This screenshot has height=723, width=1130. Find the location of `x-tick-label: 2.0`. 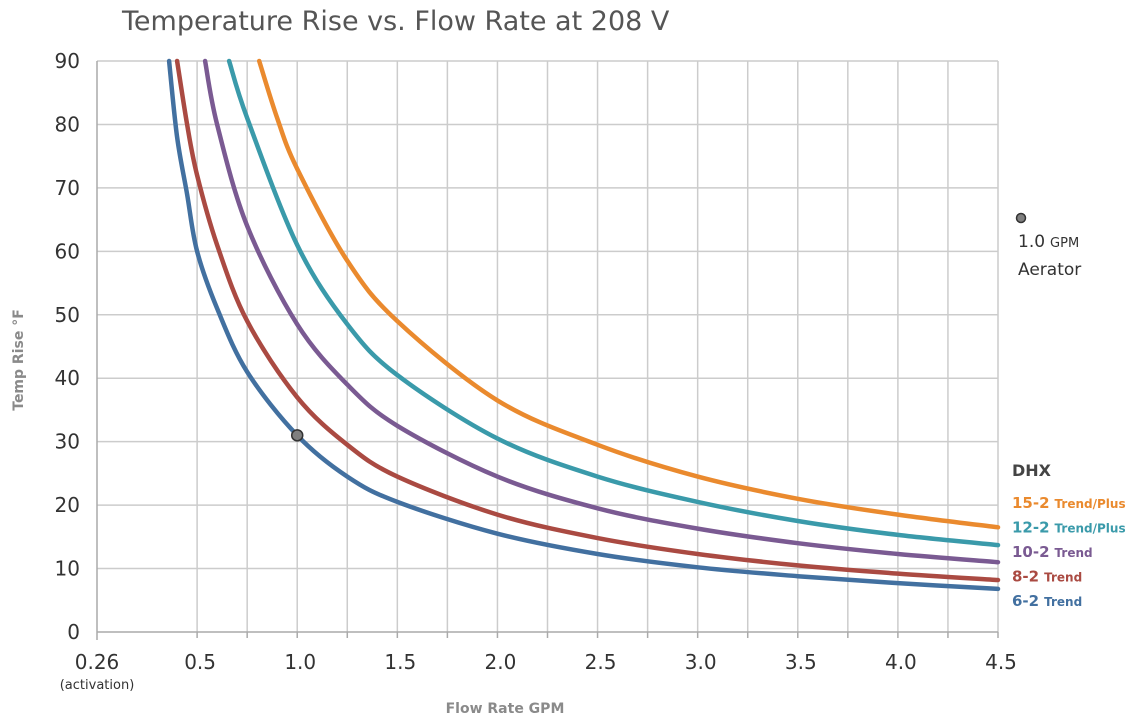

x-tick-label: 2.0 is located at coordinates (501, 662).